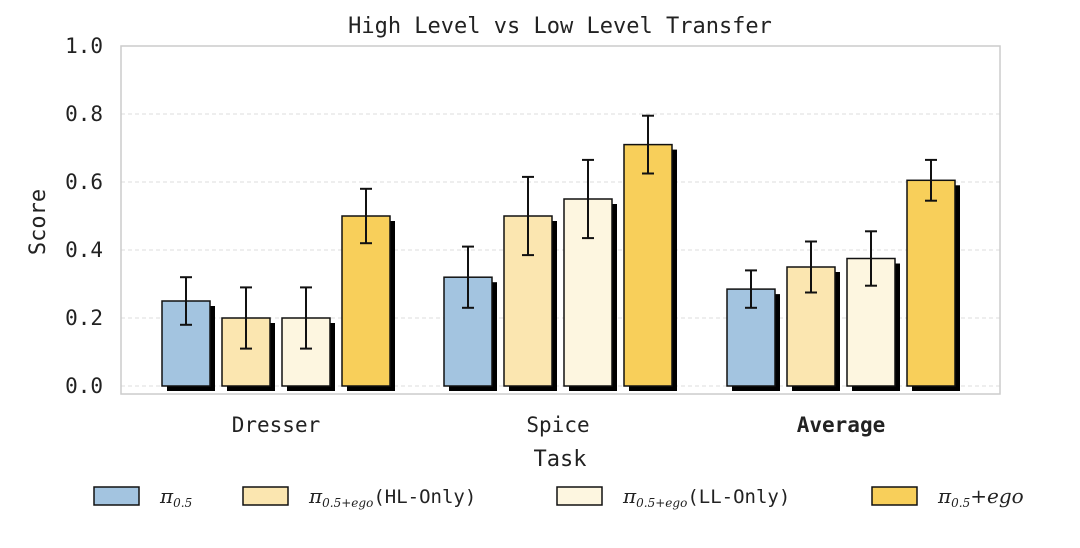  I want to click on legend-item: π0.5+ego, so click(947, 497).